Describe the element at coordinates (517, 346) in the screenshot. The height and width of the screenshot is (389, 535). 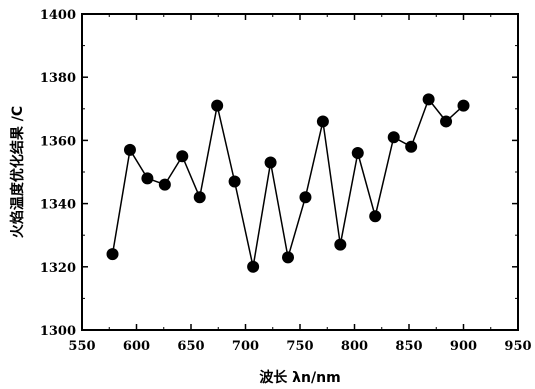
I see `x-tick-label: 950` at that location.